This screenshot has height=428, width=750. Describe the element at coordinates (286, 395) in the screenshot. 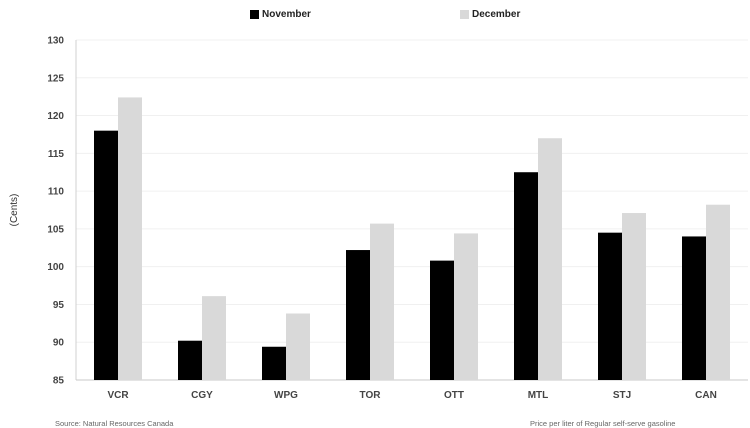

I see `x-tick-label: WPG` at that location.